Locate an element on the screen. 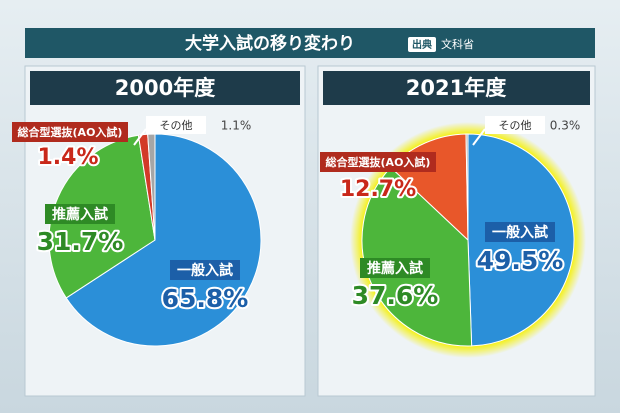 The height and width of the screenshot is (417, 620). header-title: 大学入試の移り変わり is located at coordinates (270, 43).